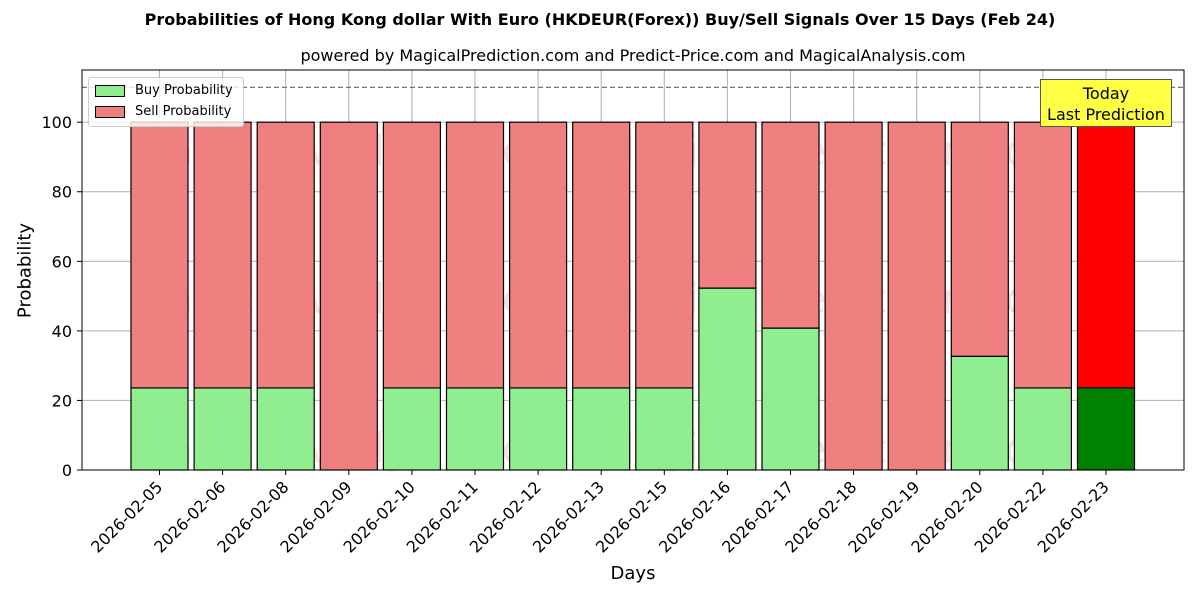 This screenshot has width=1200, height=600. What do you see at coordinates (62, 400) in the screenshot?
I see `y-tick-label: 20` at bounding box center [62, 400].